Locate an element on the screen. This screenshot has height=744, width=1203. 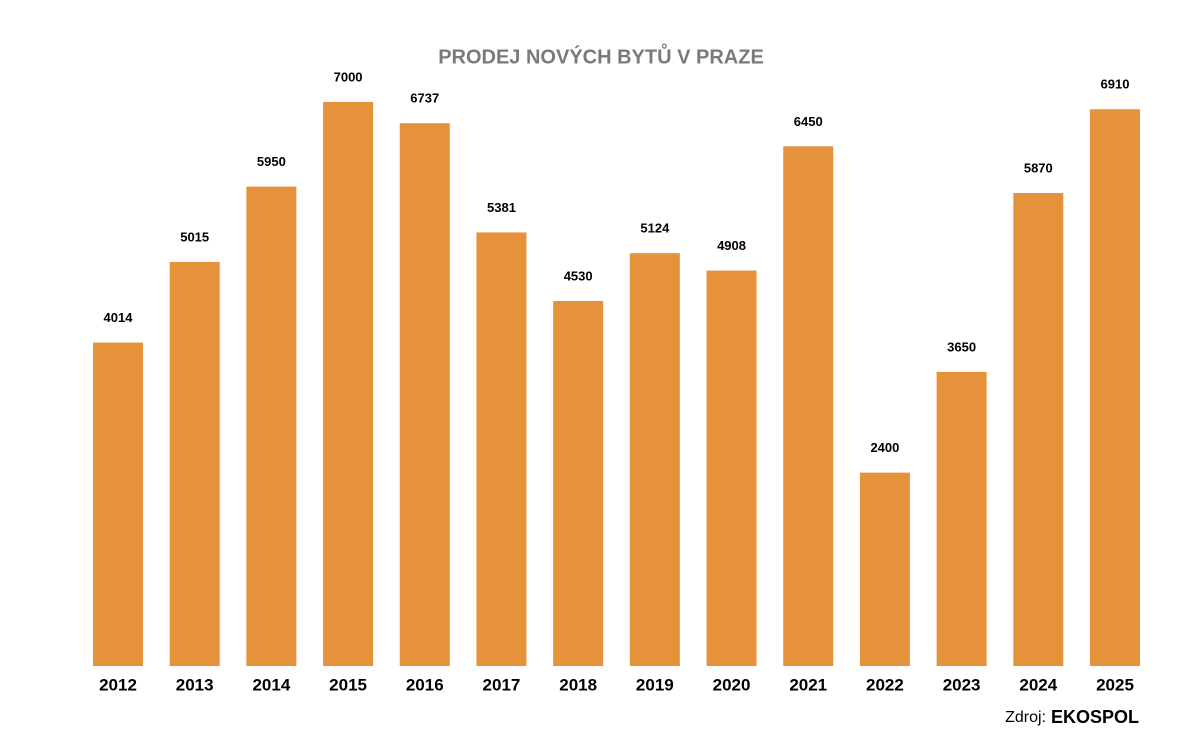
x-tick-label: 2015 is located at coordinates (348, 684).